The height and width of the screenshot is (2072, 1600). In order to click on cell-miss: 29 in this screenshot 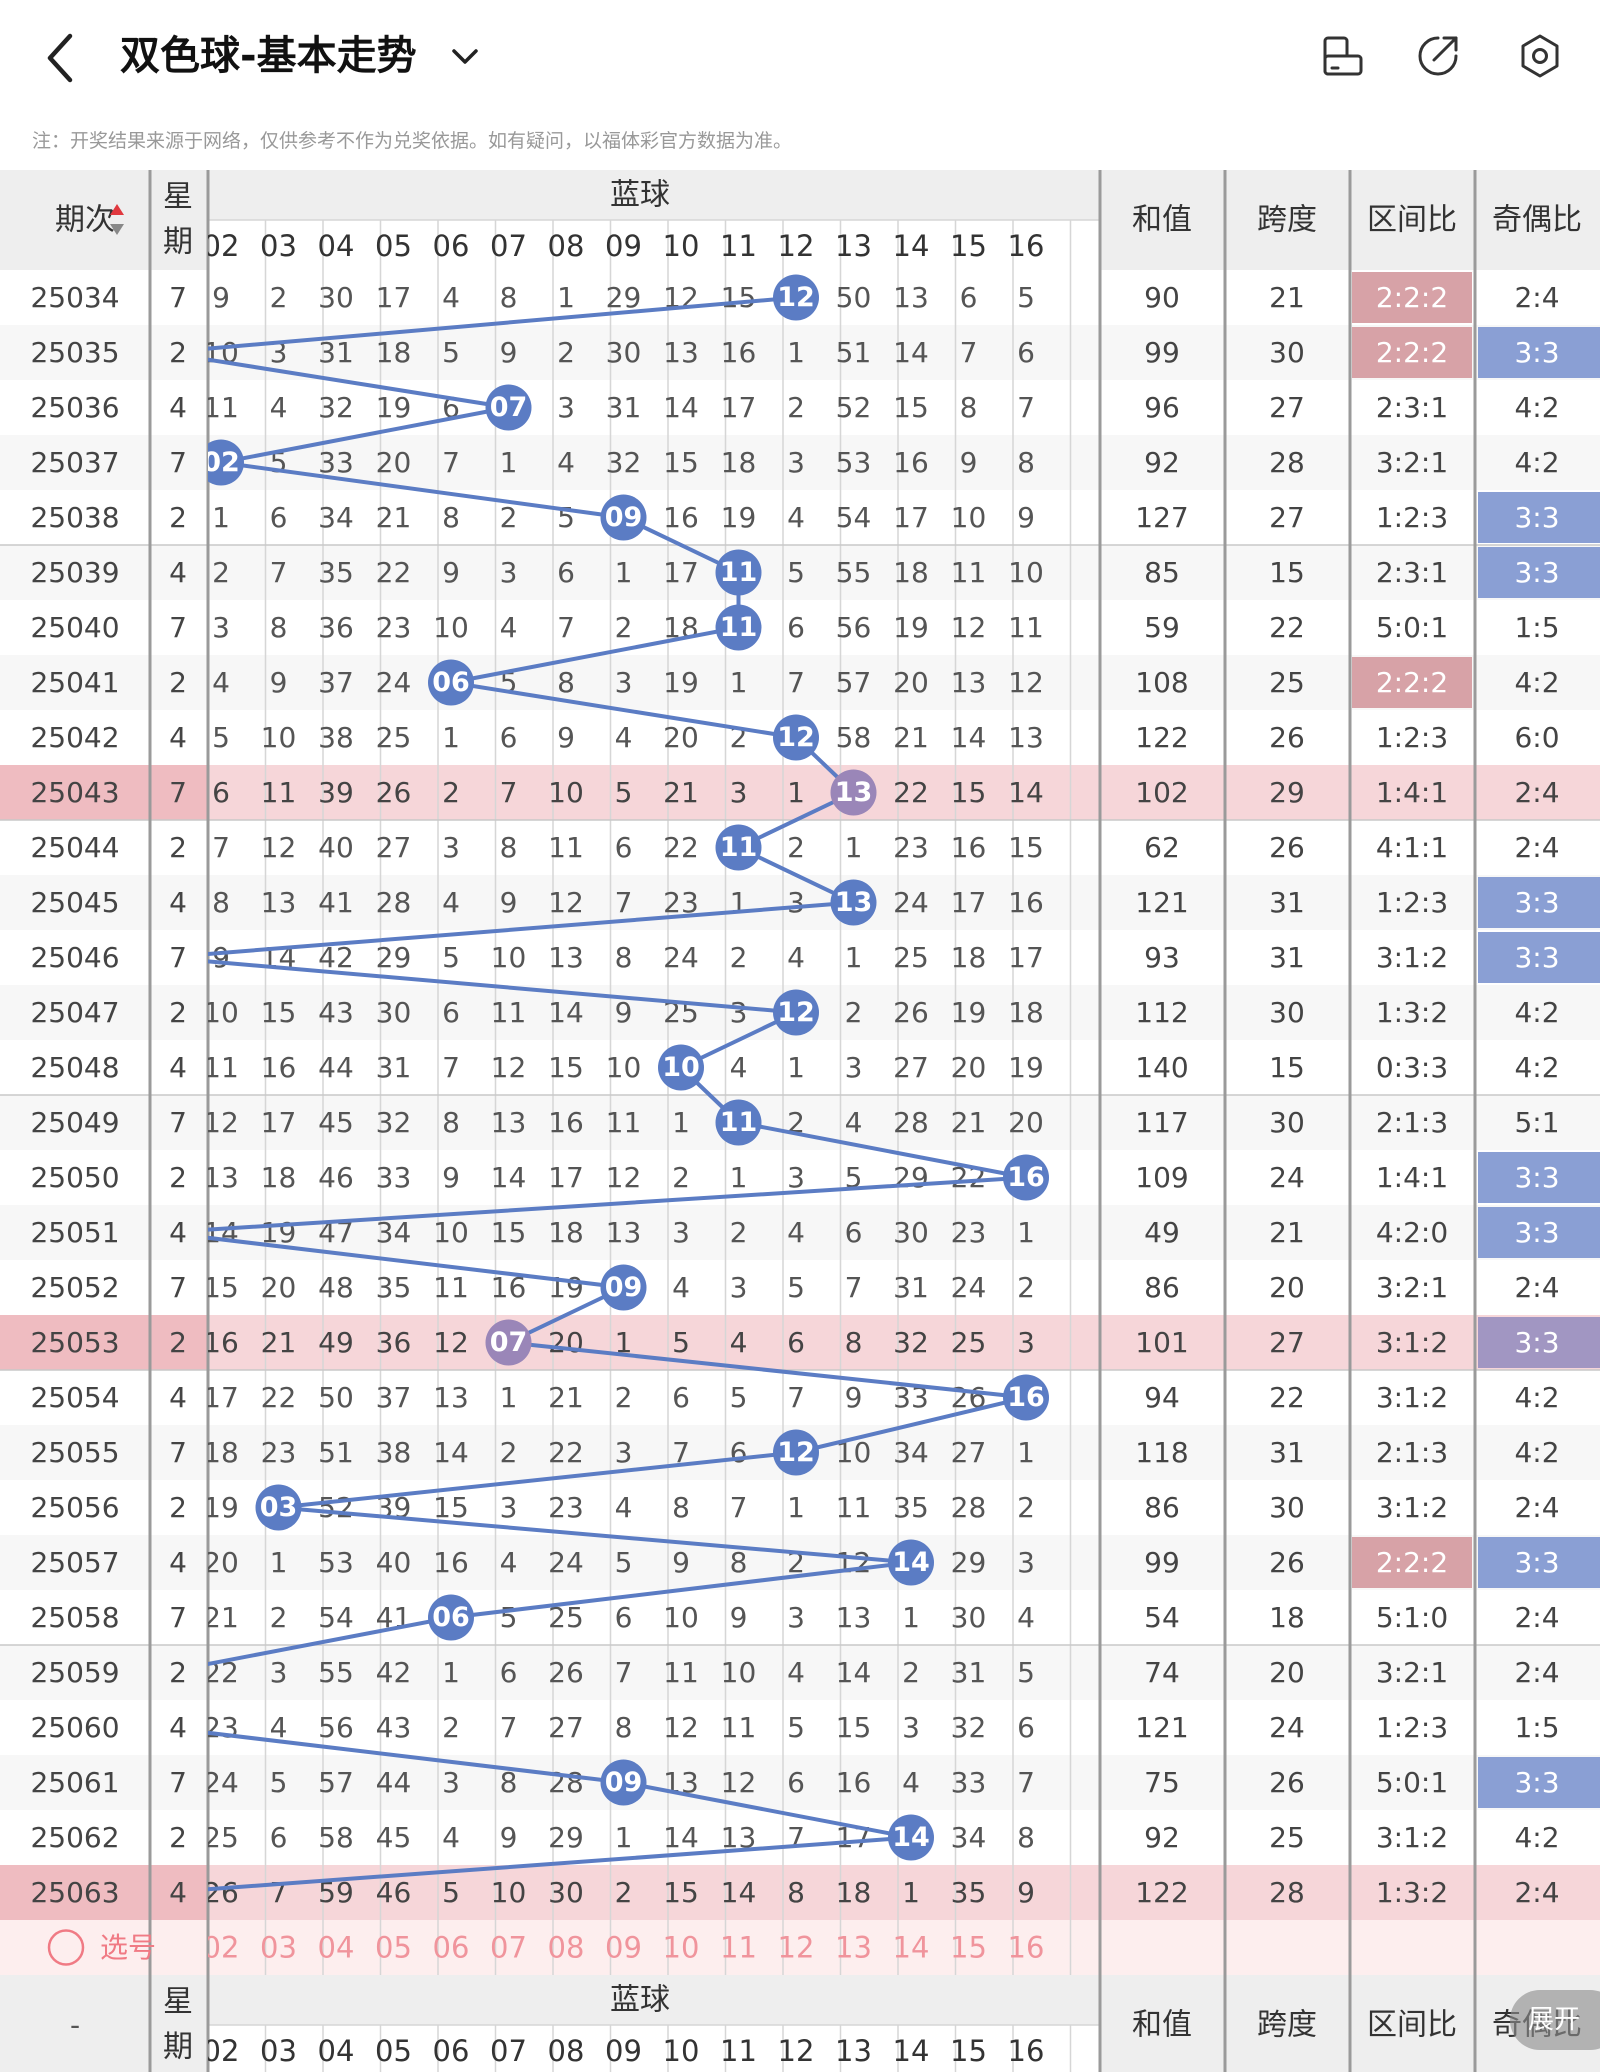, I will do `click(624, 297)`.